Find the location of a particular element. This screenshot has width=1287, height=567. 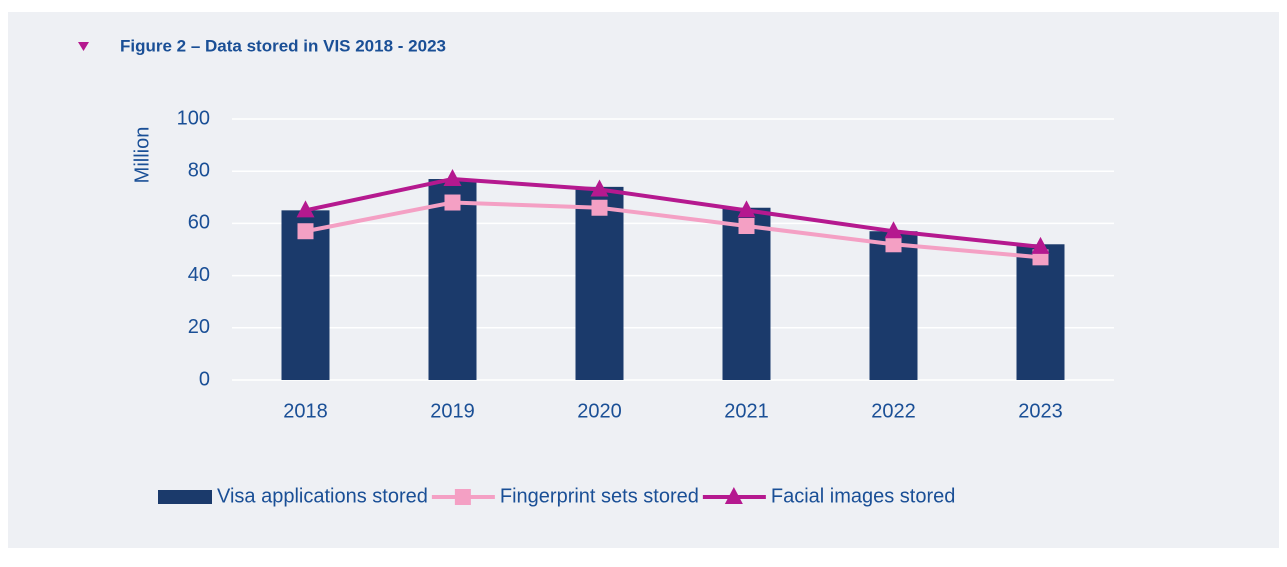

x-tick-label: 2019 is located at coordinates (452, 411).